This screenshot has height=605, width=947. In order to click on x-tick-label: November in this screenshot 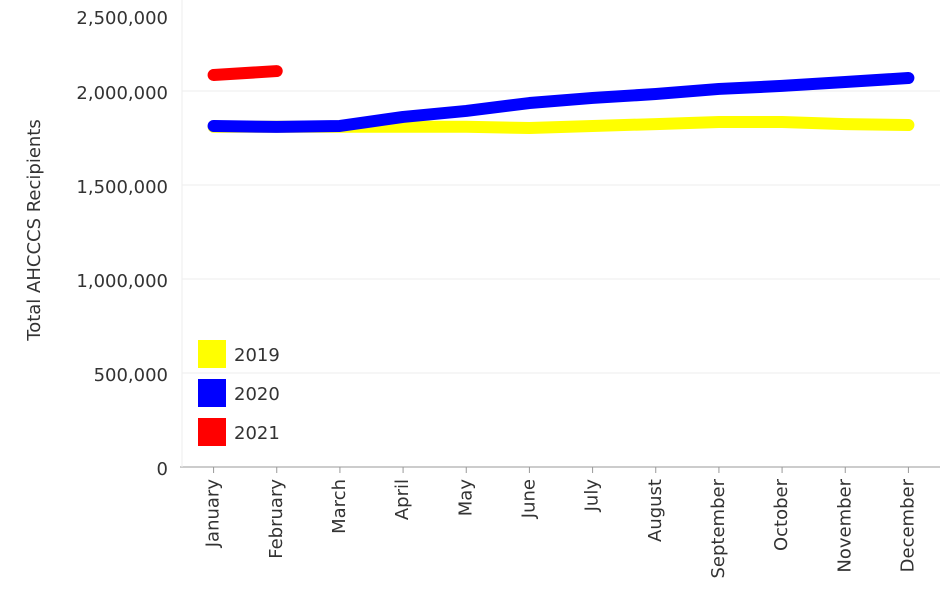, I will do `click(844, 525)`.